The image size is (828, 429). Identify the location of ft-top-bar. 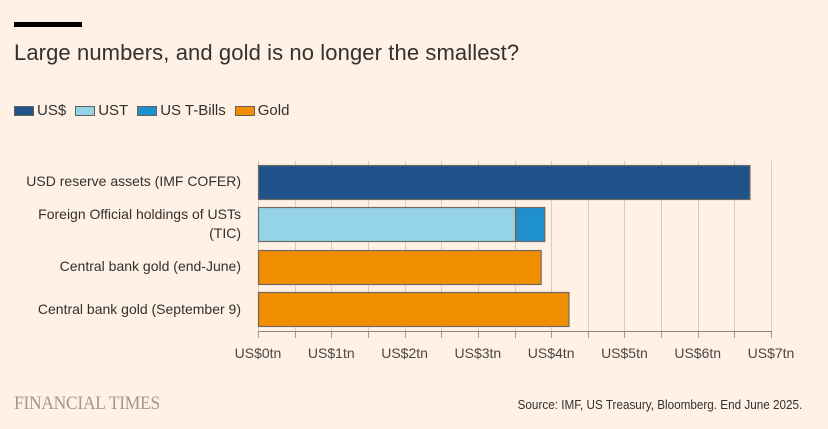
(48, 24).